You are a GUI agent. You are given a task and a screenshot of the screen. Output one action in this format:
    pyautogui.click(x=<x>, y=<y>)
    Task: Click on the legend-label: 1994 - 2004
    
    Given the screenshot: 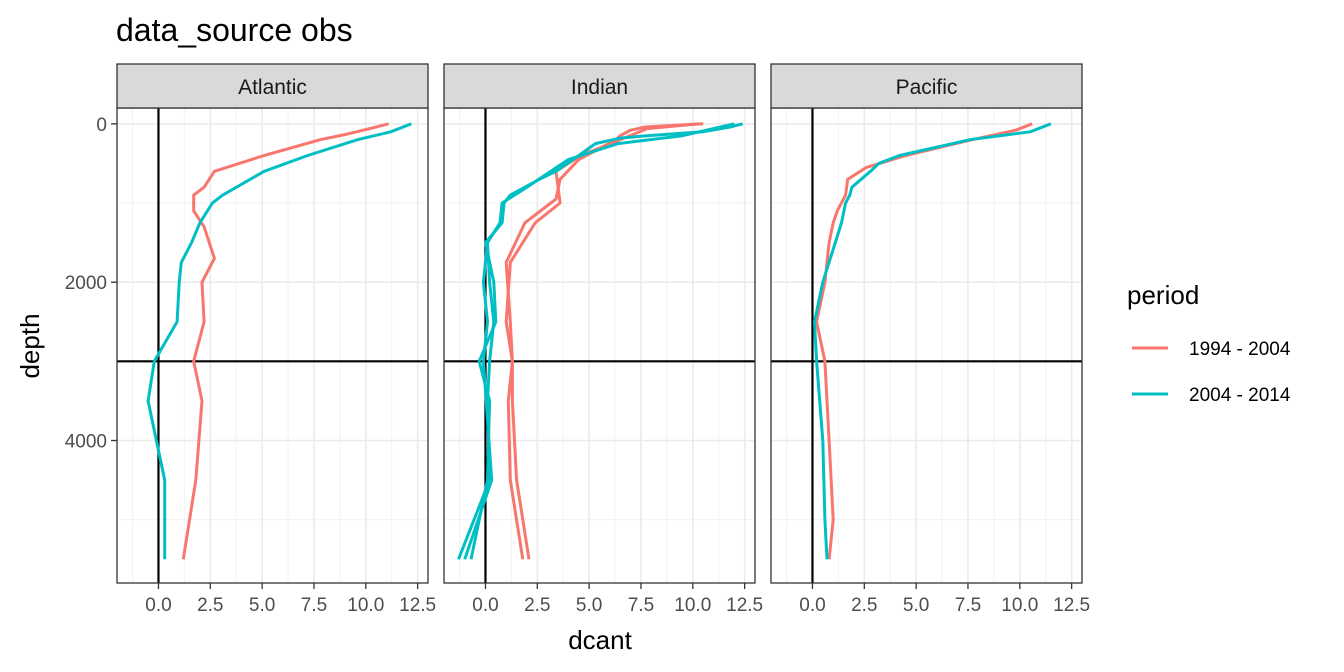 What is the action you would take?
    pyautogui.click(x=1240, y=349)
    